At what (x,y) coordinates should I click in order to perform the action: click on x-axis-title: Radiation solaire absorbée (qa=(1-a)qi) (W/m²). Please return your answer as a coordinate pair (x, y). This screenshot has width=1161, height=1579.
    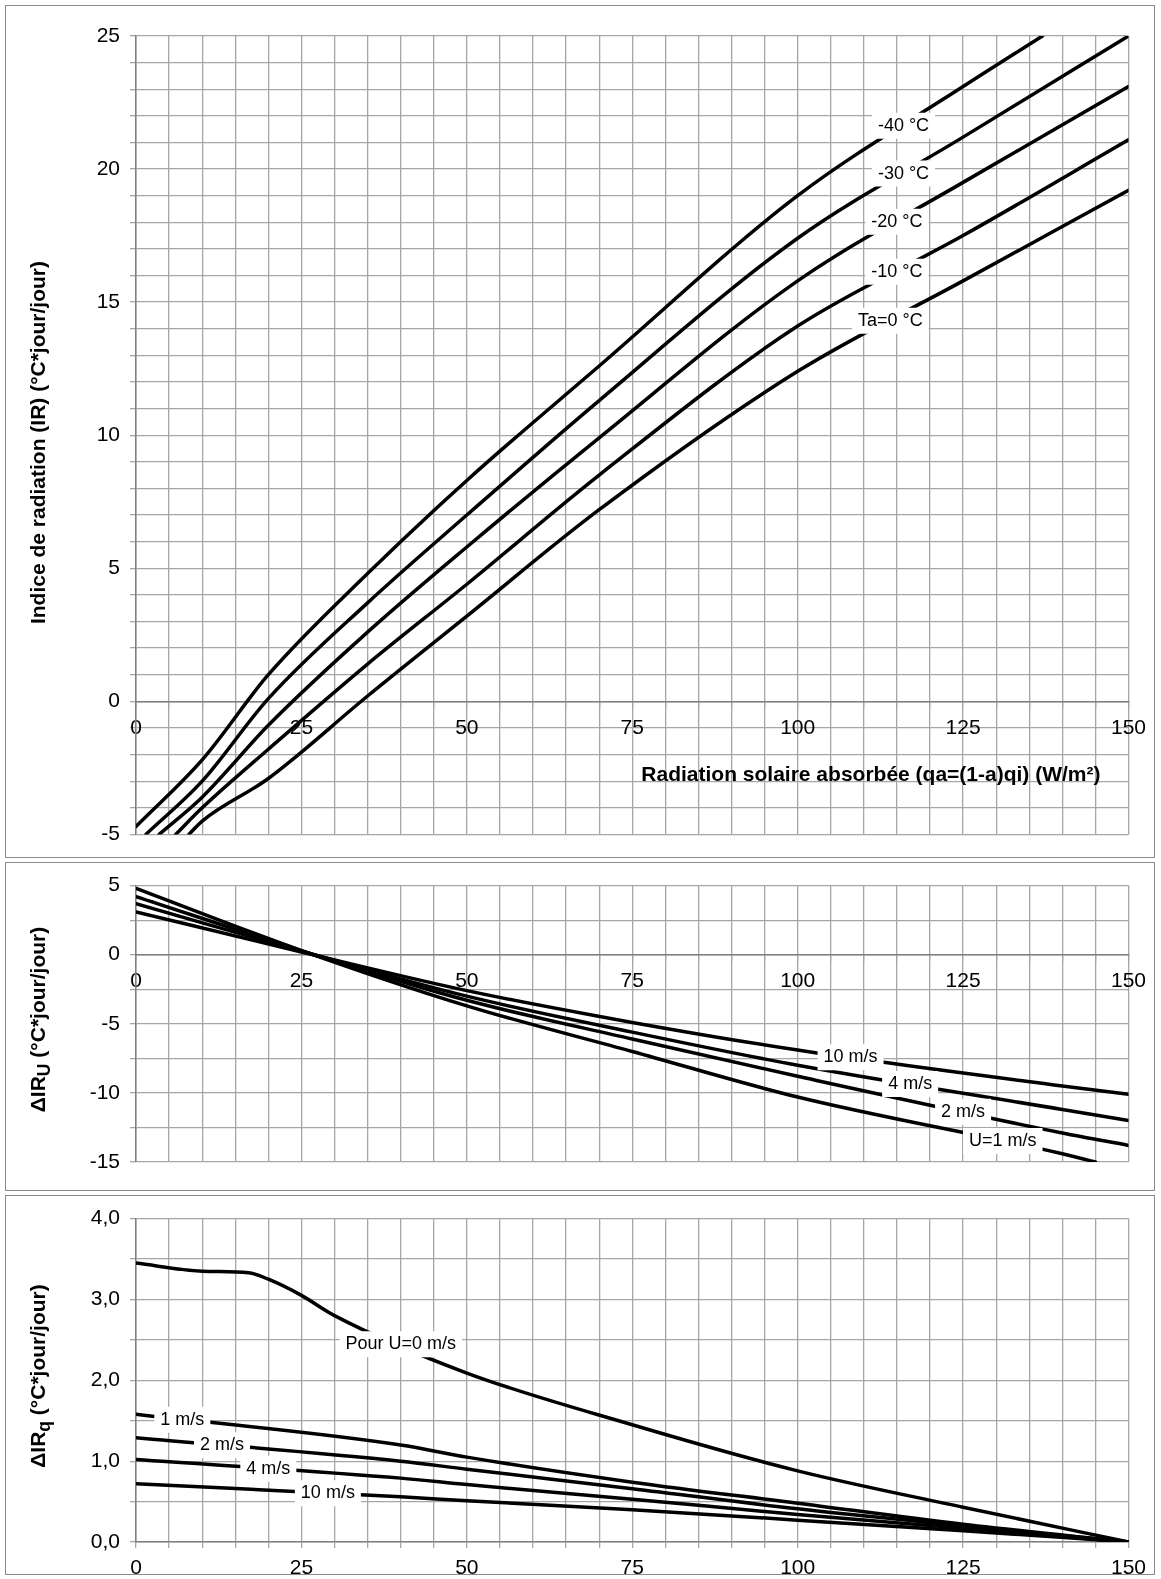
    Looking at the image, I should click on (871, 774).